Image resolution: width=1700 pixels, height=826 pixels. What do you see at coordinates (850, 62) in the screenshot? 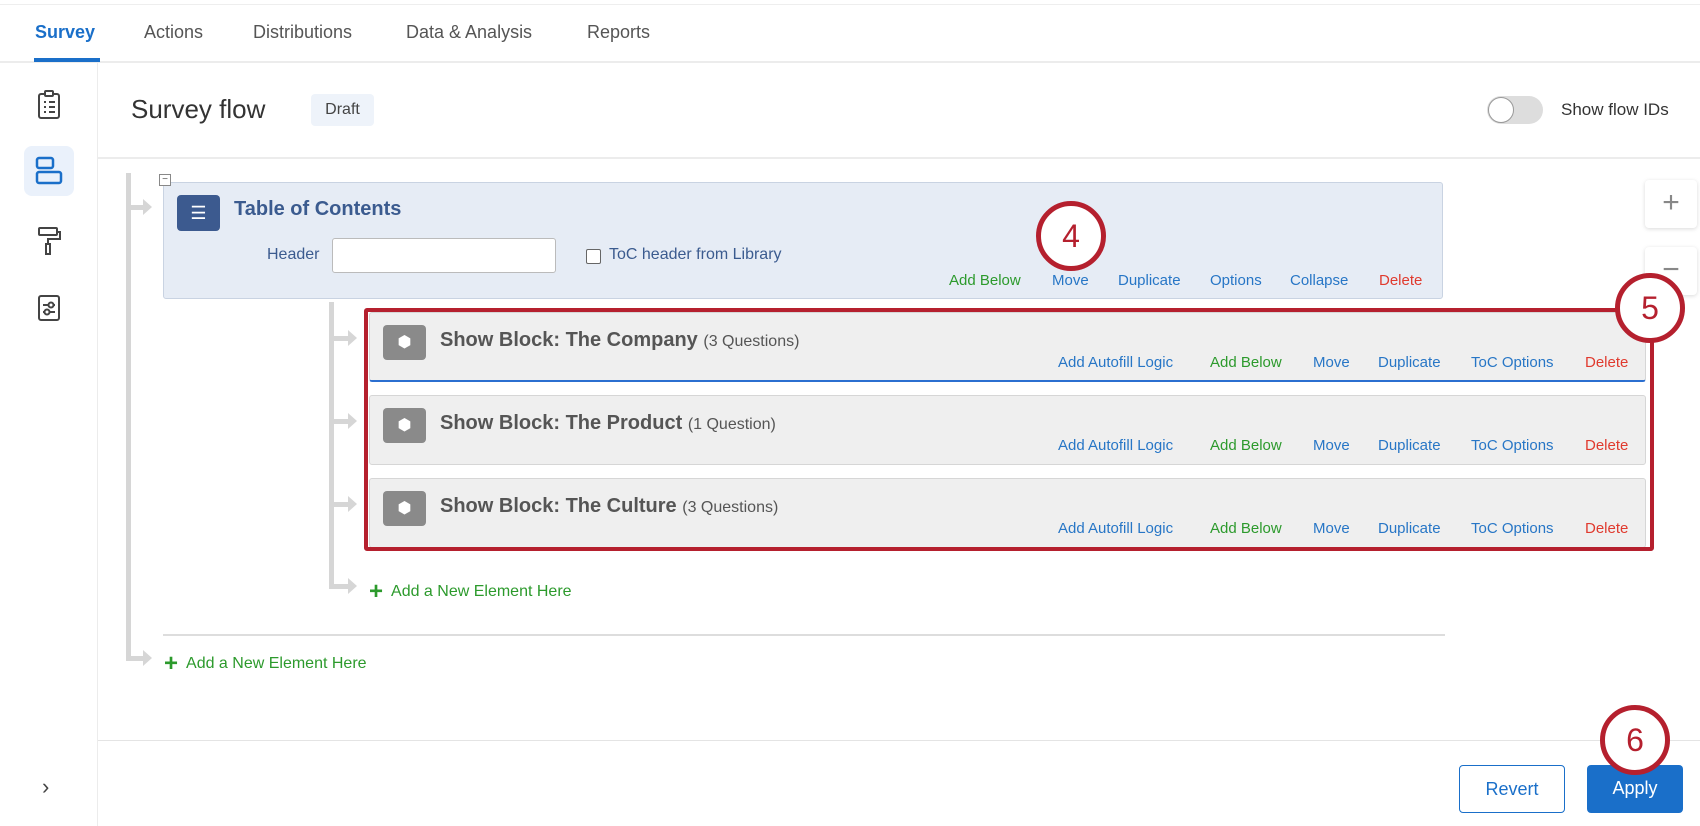
I see `tab-bar-border` at bounding box center [850, 62].